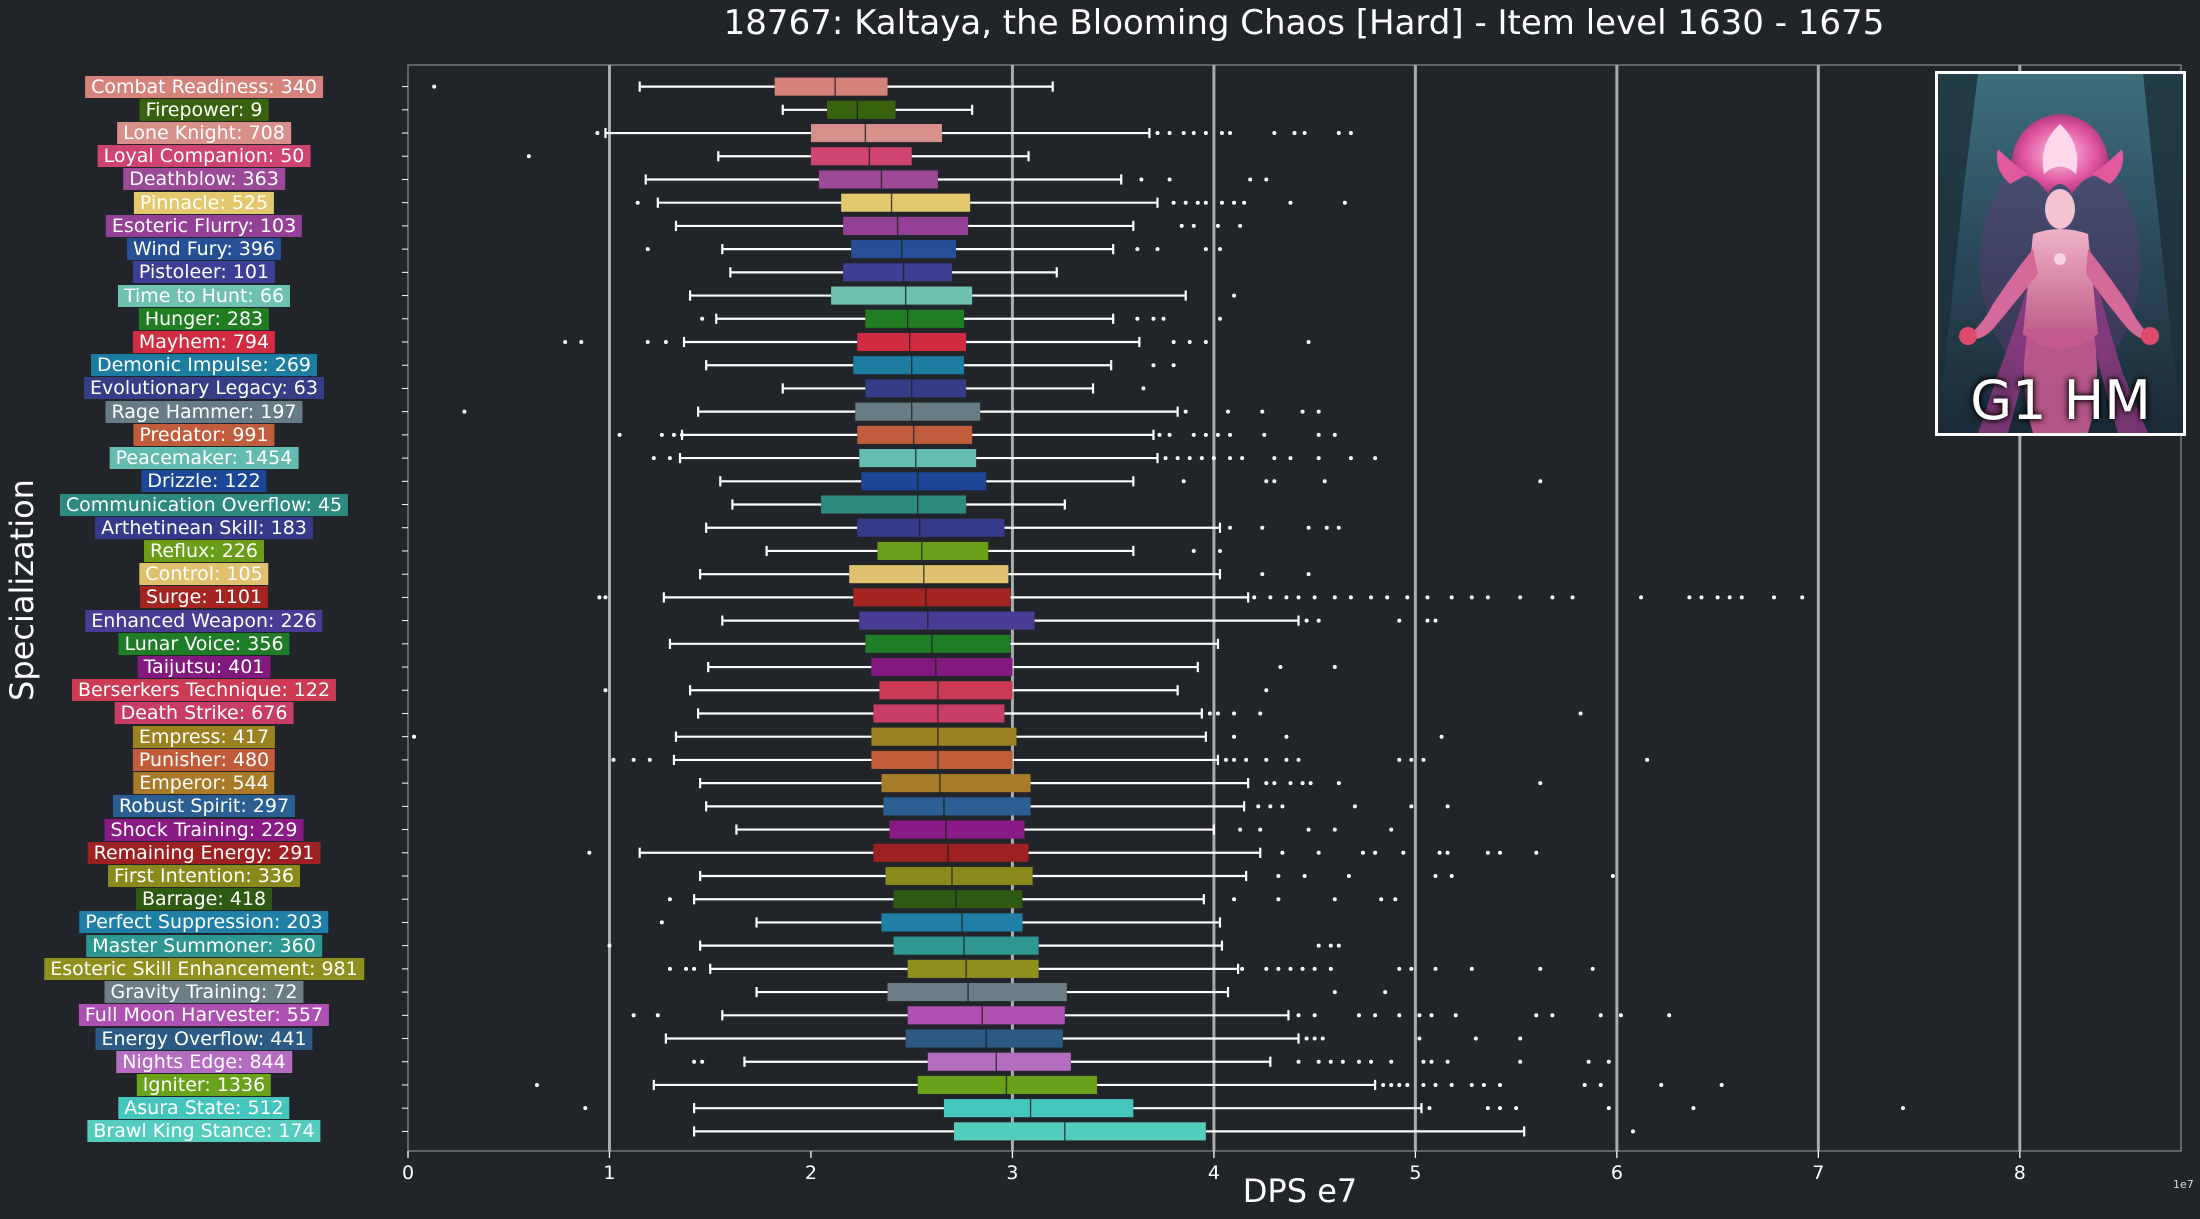  I want to click on y-tick-label: Loyal Companion: 50, so click(204, 156).